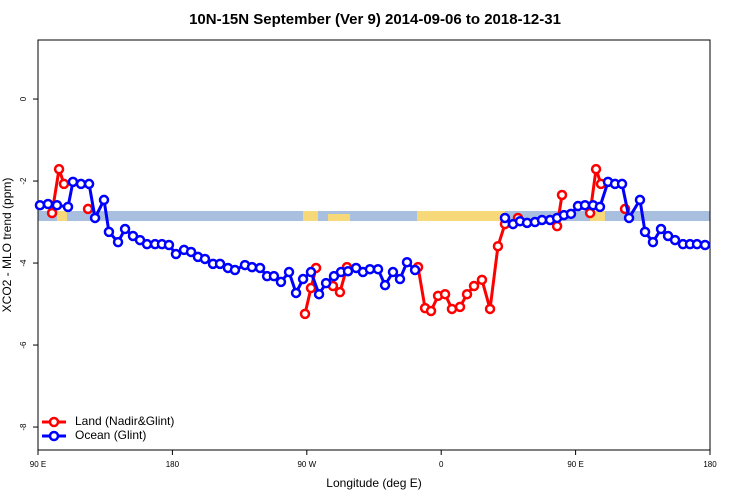  What do you see at coordinates (23, 345) in the screenshot?
I see `y-tick-label: -6` at bounding box center [23, 345].